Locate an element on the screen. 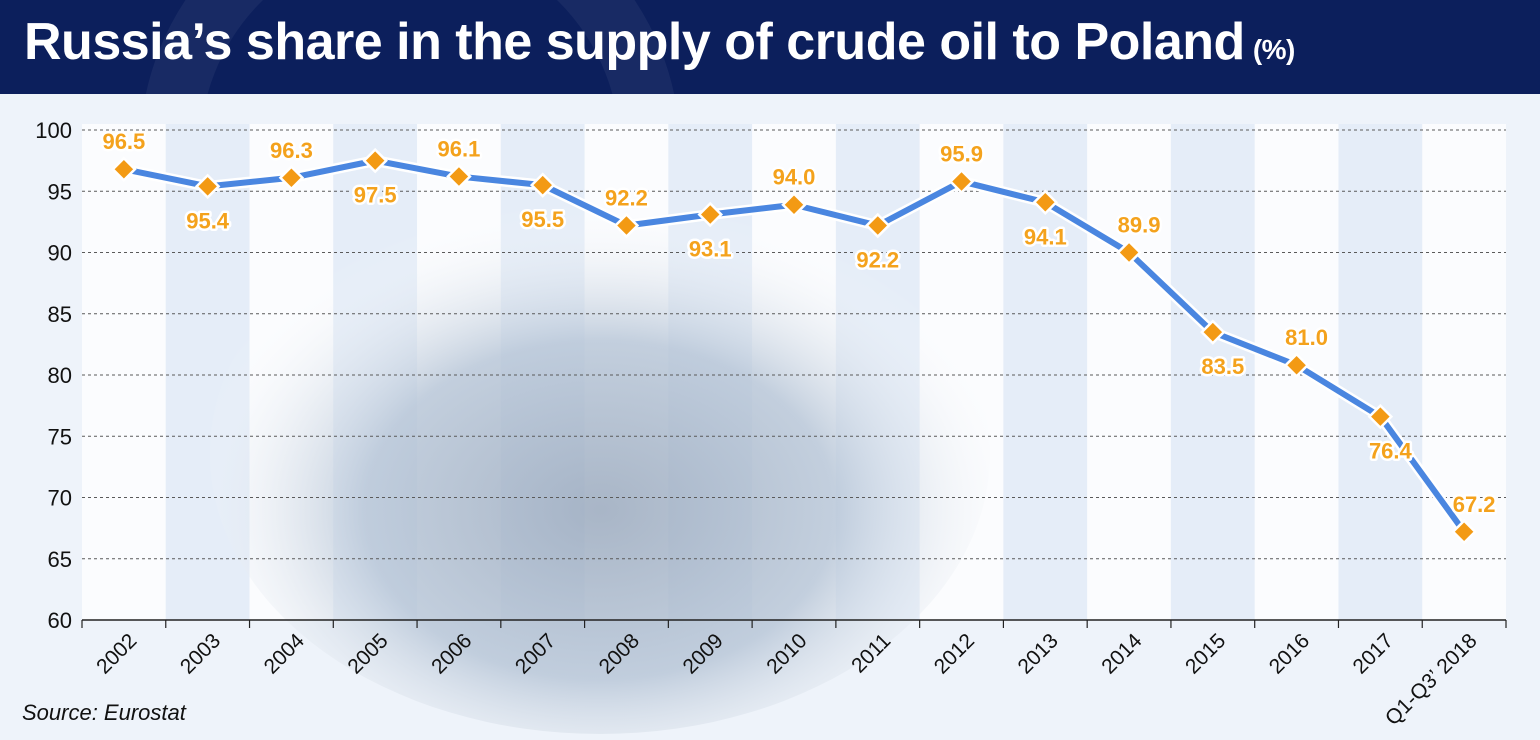 The width and height of the screenshot is (1540, 740). y-tick-label: 90 is located at coordinates (60, 253).